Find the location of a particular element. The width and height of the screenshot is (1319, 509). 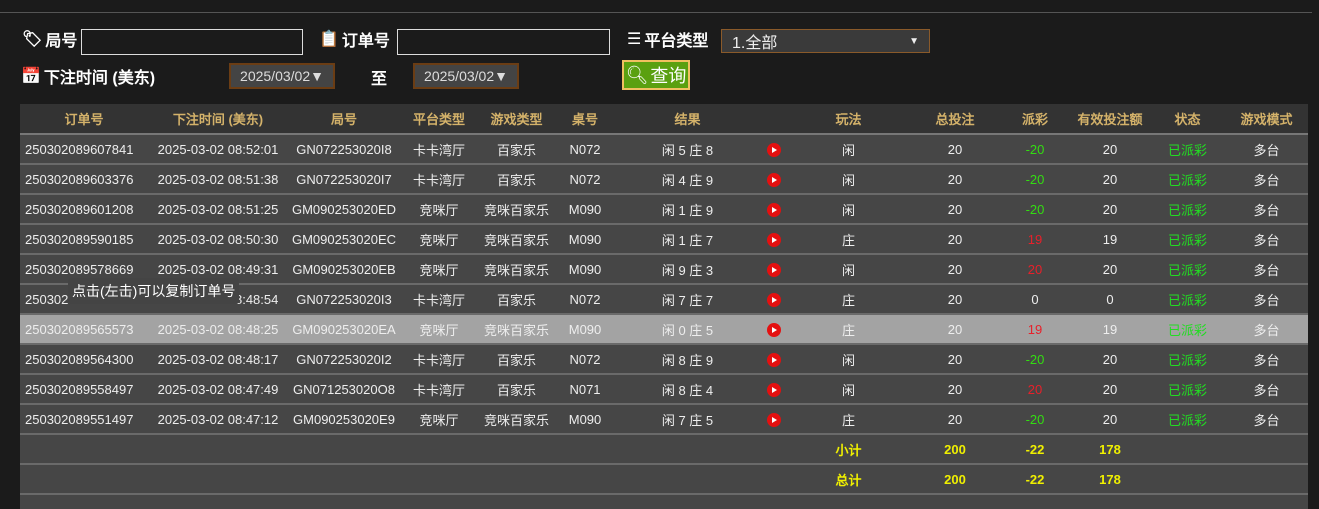

cell-time: 2025-03-02 08:47:49 is located at coordinates (218, 389).